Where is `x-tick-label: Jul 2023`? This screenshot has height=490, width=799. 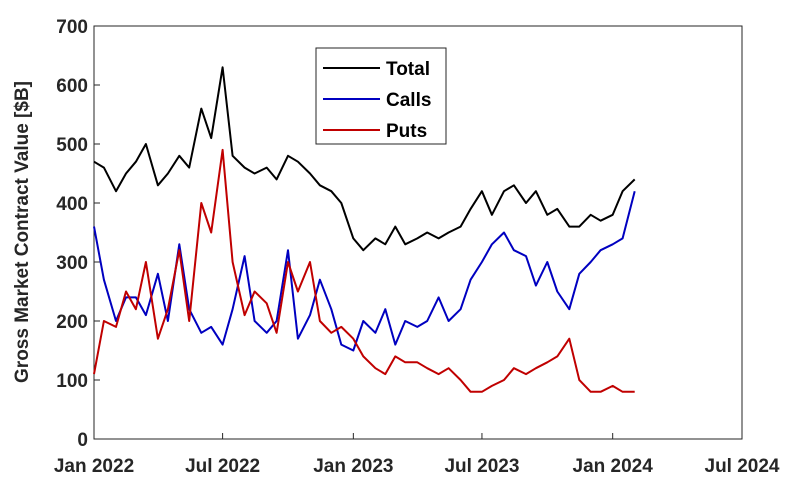 x-tick-label: Jul 2023 is located at coordinates (481, 466).